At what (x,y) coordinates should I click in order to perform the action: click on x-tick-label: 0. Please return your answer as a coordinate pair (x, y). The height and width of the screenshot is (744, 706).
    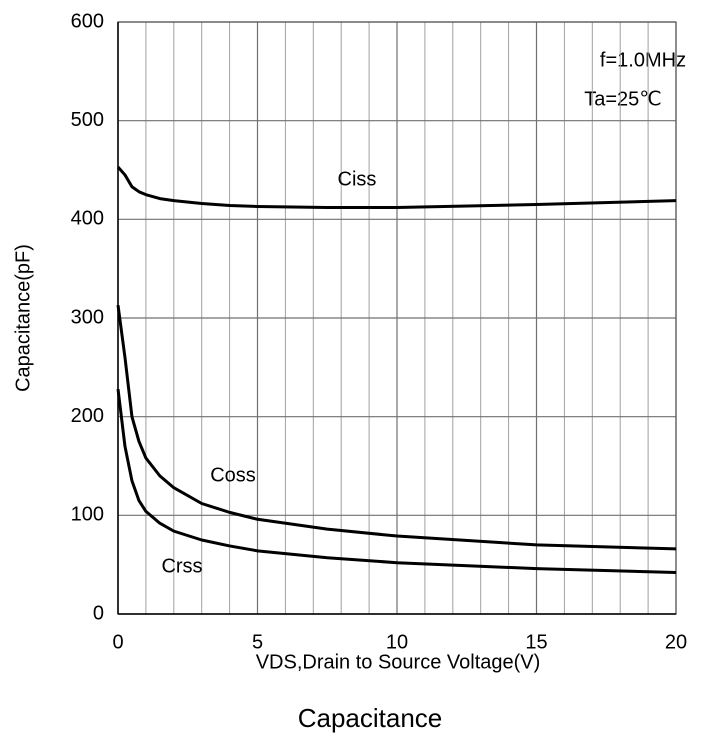
    Looking at the image, I should click on (117, 642).